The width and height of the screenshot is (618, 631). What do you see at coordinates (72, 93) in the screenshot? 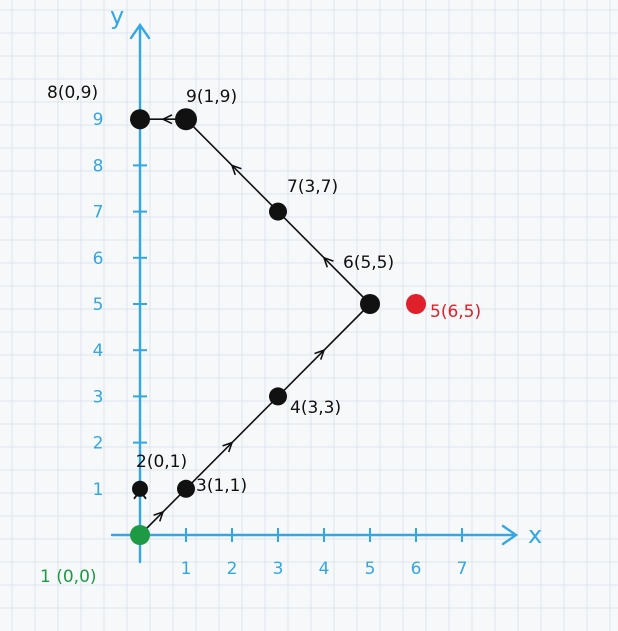
I see `point-label: 8(0,9)` at bounding box center [72, 93].